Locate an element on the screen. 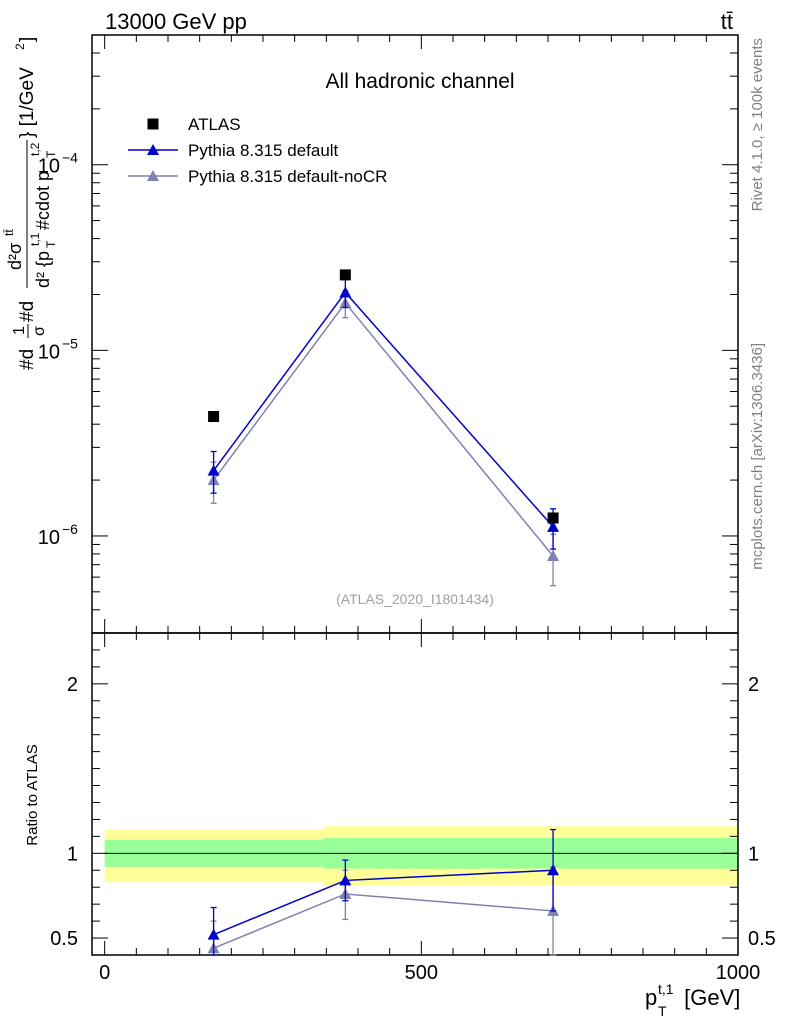  x-tick-label: 1000 is located at coordinates (738, 973).